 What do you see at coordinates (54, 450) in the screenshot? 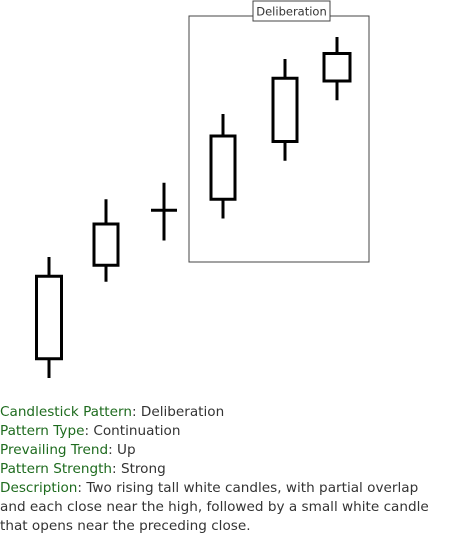
I see `prevailing-trend-key: Prevailing Trend` at bounding box center [54, 450].